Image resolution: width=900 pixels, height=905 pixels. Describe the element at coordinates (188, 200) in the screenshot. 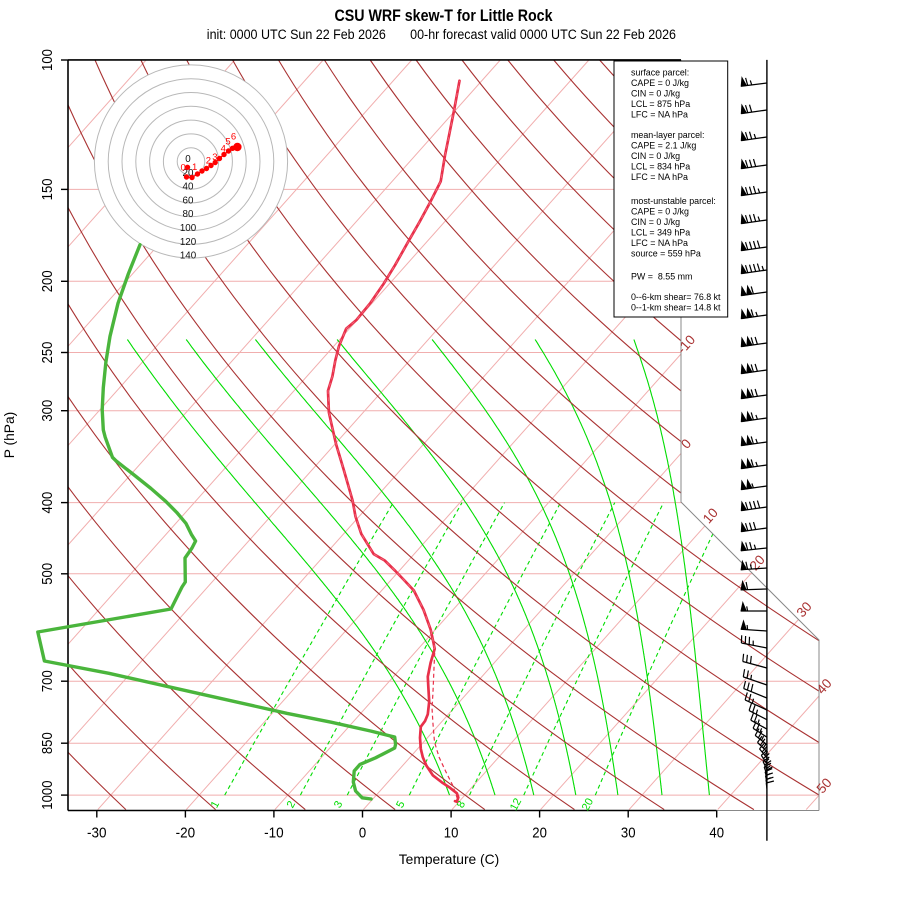

I see `svg-text: 60` at that location.